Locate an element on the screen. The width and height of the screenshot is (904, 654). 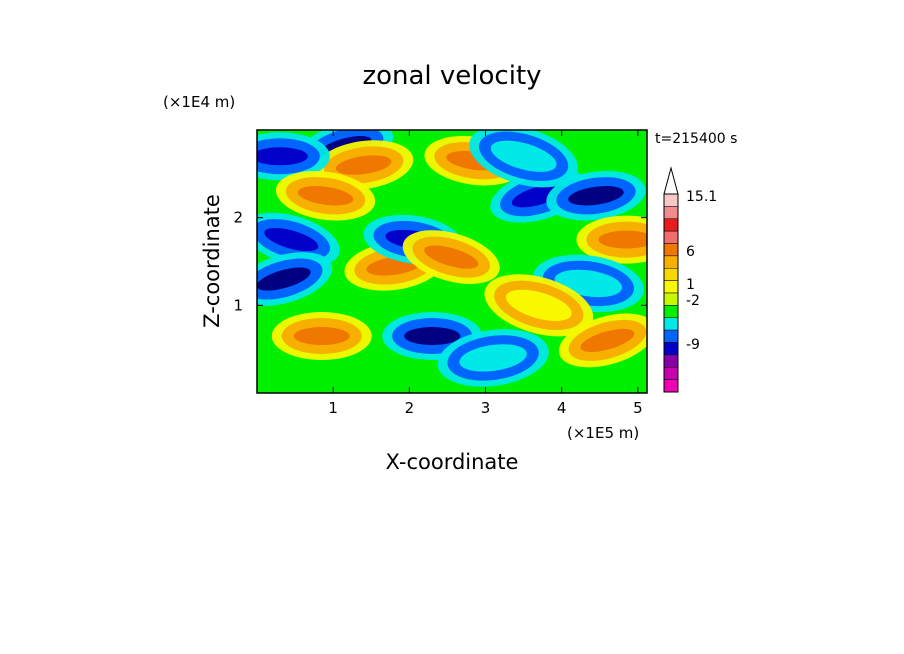
colorbar-label: 15.1 is located at coordinates (701, 197).